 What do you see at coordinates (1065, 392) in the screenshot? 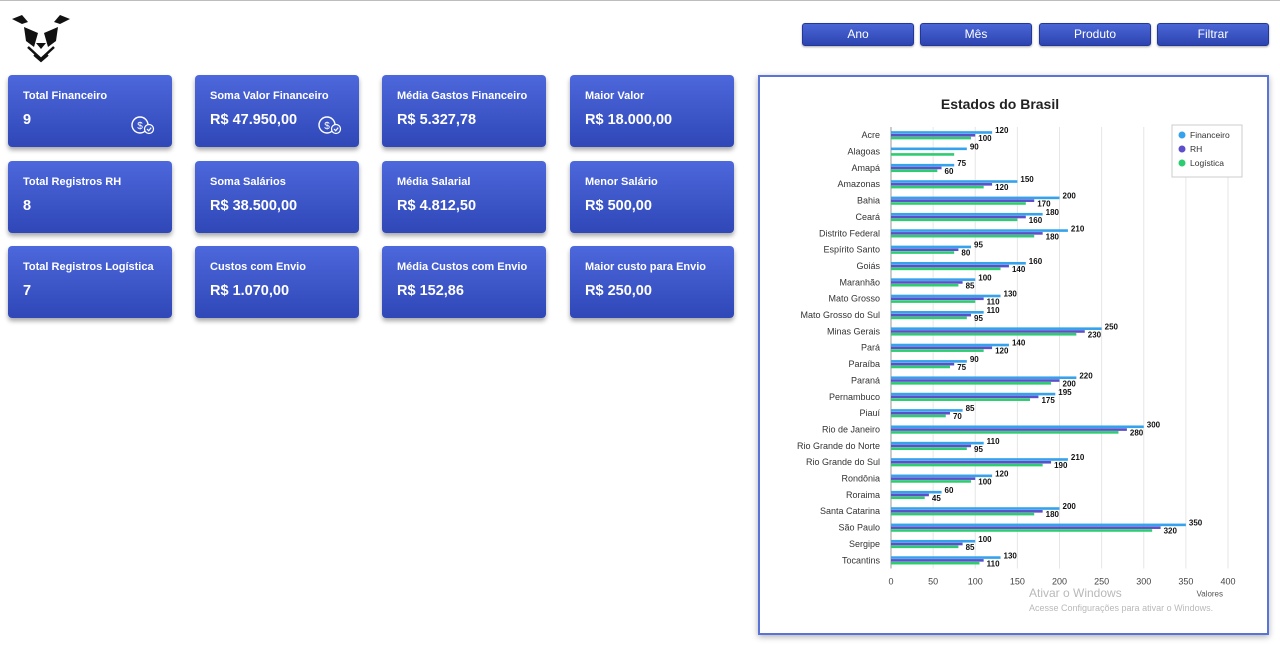
I see `data-label: 195` at bounding box center [1065, 392].